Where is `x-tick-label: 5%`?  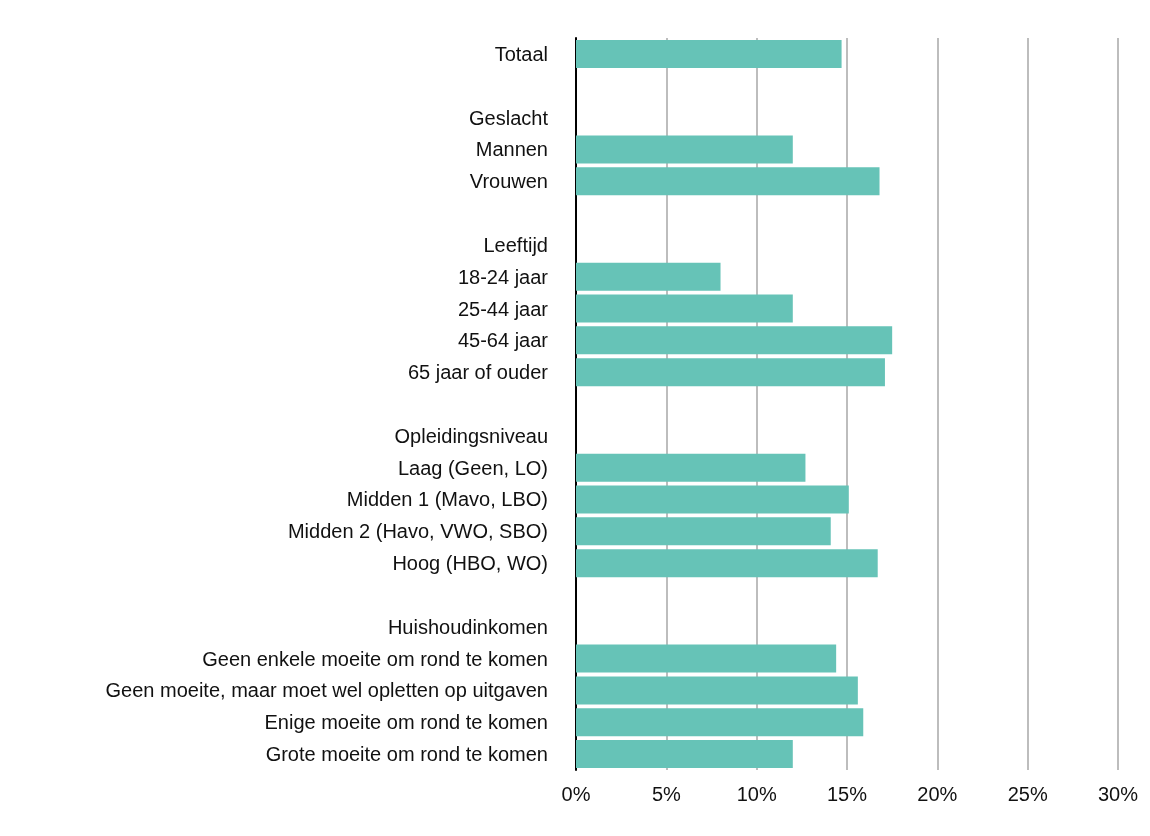
x-tick-label: 5% is located at coordinates (666, 794).